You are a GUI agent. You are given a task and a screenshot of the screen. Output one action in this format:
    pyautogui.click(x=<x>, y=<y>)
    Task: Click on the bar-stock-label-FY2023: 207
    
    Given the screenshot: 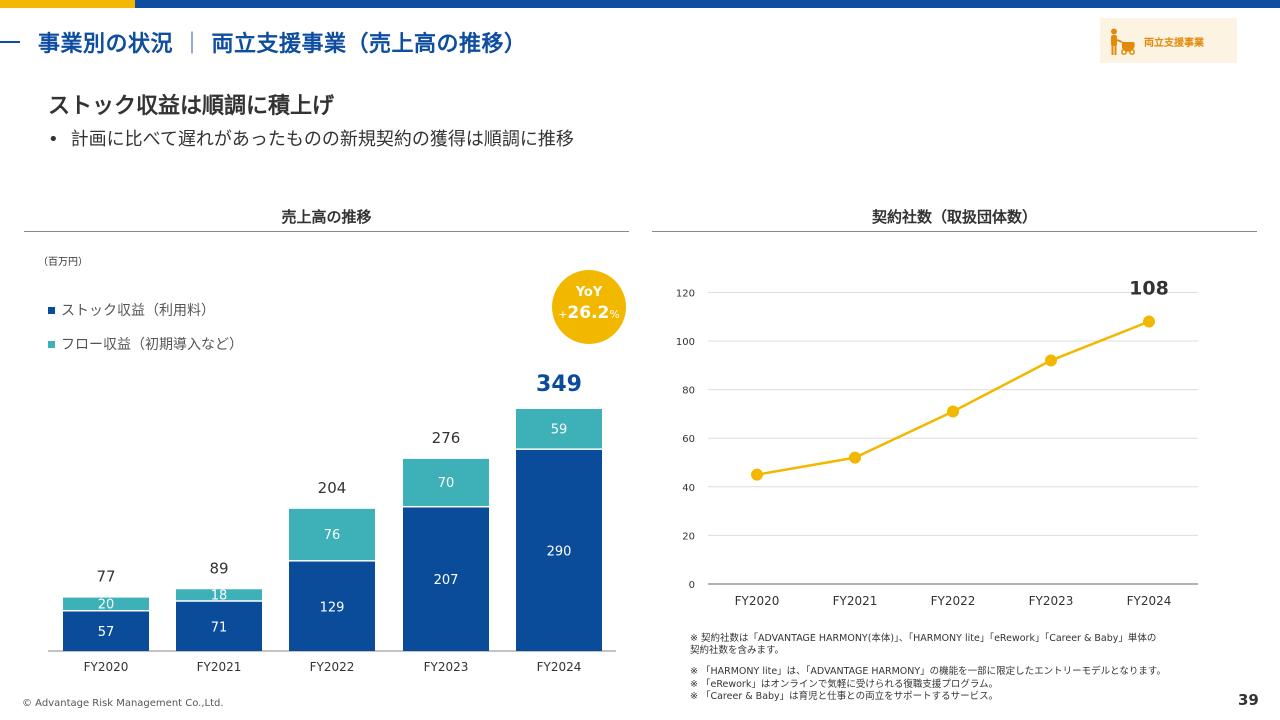 What is the action you would take?
    pyautogui.click(x=446, y=580)
    